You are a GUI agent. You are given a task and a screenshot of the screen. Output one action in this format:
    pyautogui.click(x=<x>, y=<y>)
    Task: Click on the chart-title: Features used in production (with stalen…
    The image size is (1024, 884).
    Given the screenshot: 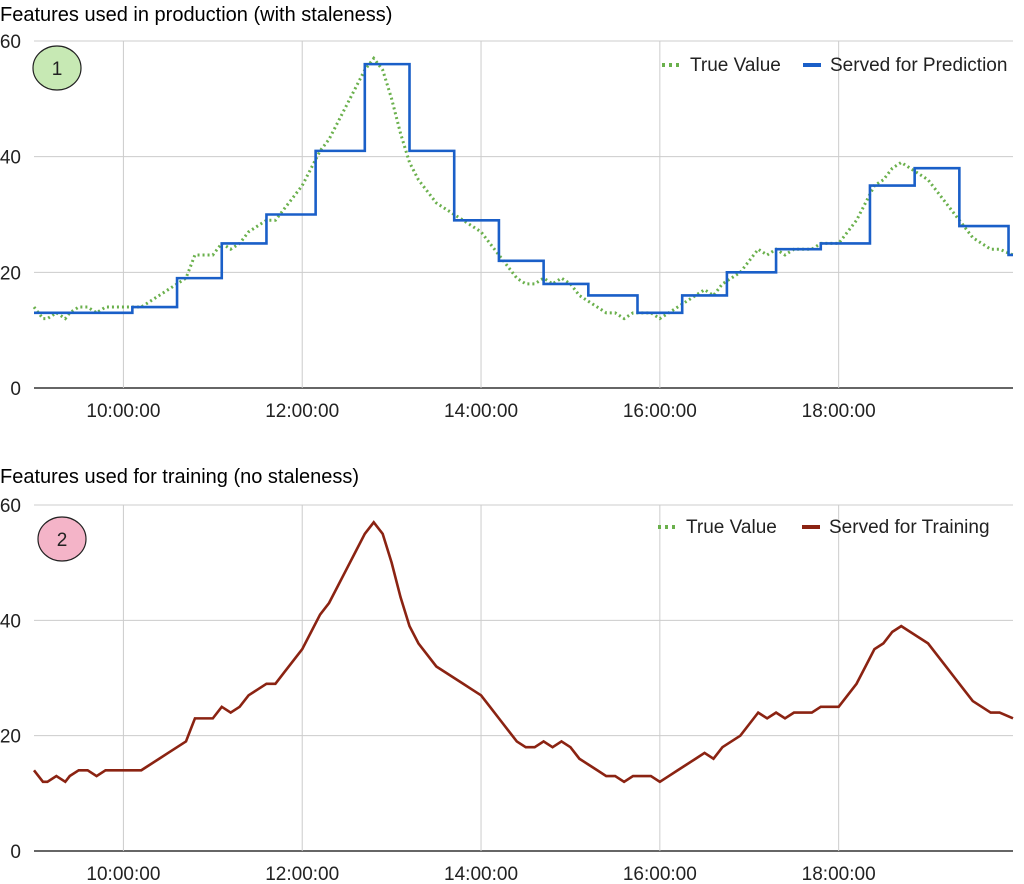 What is the action you would take?
    pyautogui.click(x=196, y=15)
    